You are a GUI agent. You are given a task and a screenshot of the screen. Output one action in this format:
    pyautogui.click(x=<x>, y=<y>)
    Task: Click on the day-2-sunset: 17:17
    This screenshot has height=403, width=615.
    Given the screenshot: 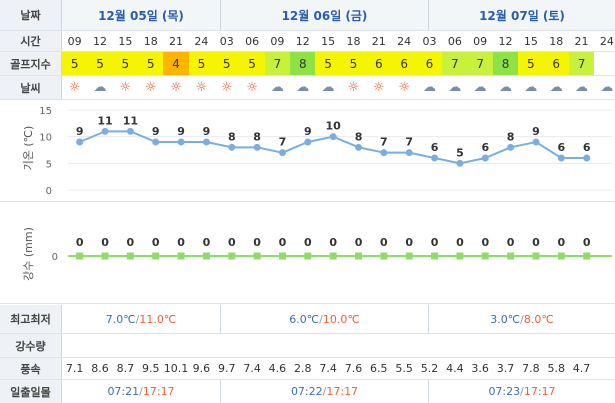 What is the action you would take?
    pyautogui.click(x=342, y=391)
    